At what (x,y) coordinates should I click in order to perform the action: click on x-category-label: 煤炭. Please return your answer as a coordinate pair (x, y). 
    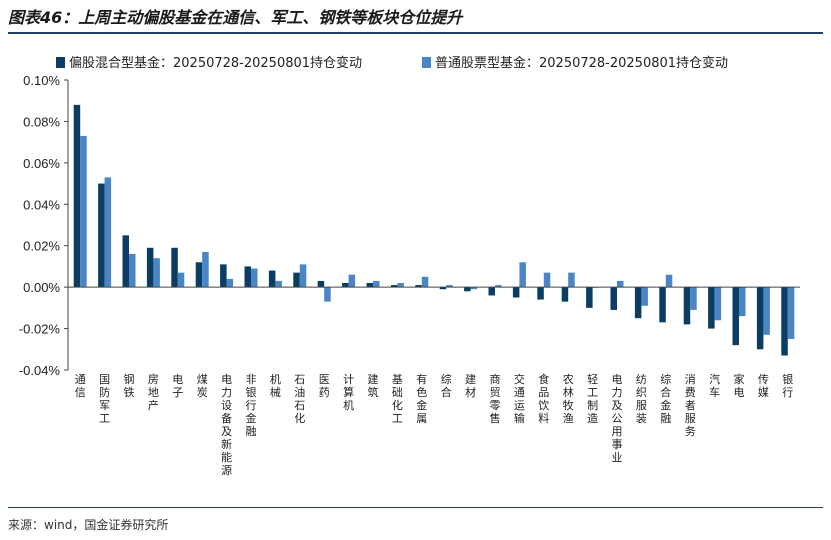
    Looking at the image, I should click on (202, 386).